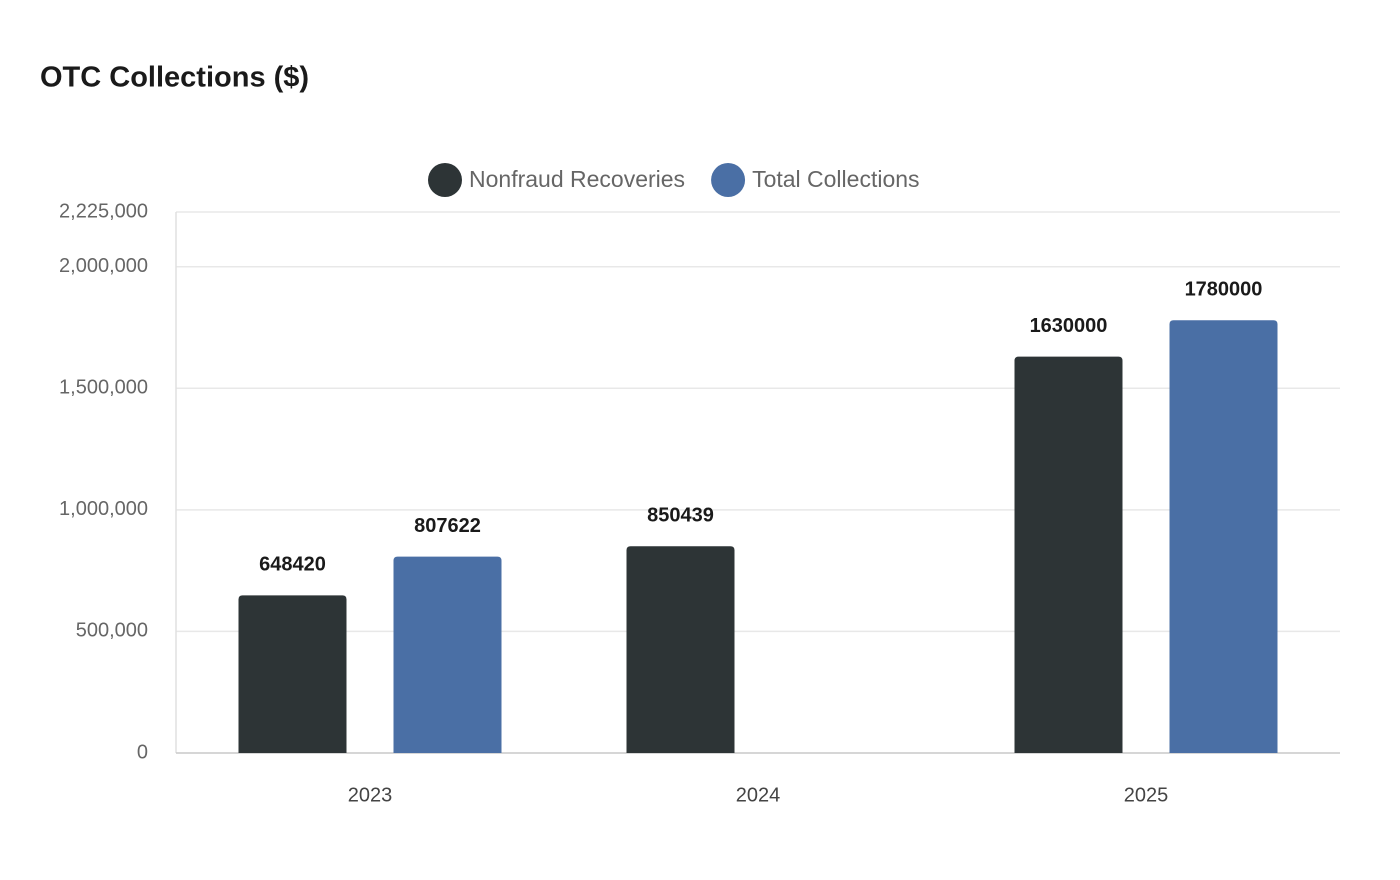 The width and height of the screenshot is (1400, 880). What do you see at coordinates (1146, 795) in the screenshot?
I see `x-tick-label: 2025` at bounding box center [1146, 795].